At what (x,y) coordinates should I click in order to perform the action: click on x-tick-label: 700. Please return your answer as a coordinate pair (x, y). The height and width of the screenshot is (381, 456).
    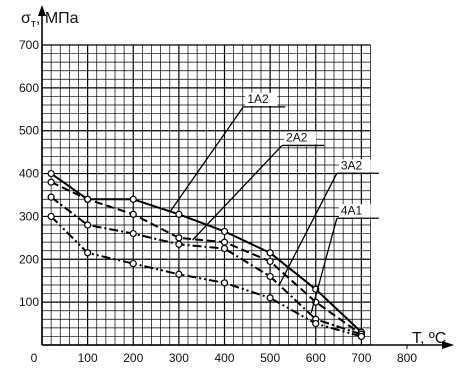
    Looking at the image, I should click on (361, 358).